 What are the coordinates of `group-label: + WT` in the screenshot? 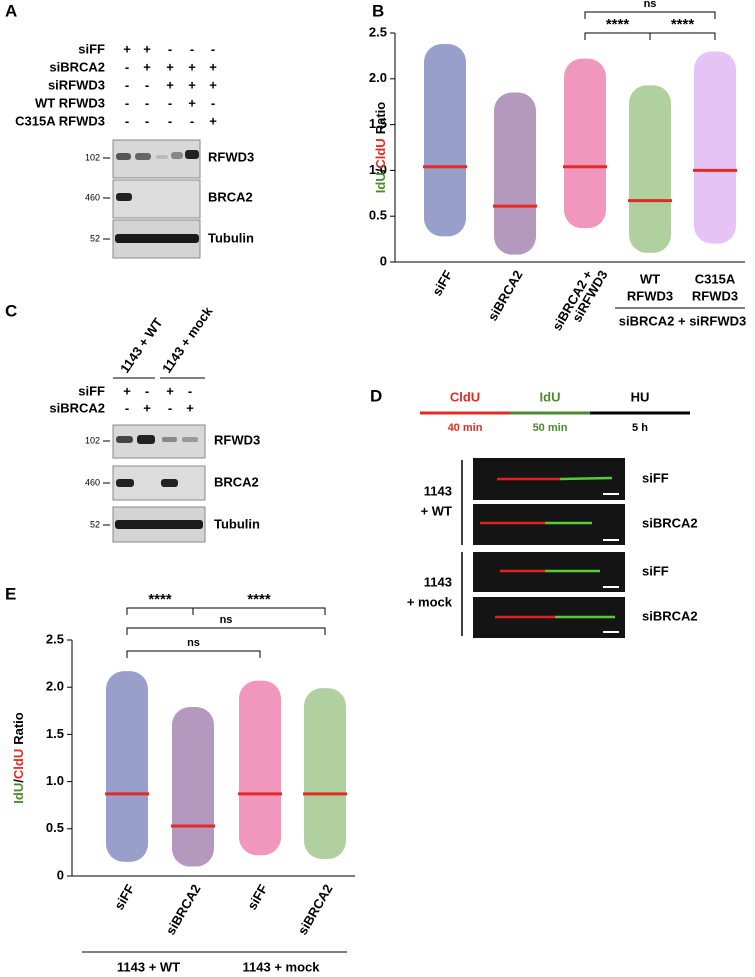 It's located at (436, 510).